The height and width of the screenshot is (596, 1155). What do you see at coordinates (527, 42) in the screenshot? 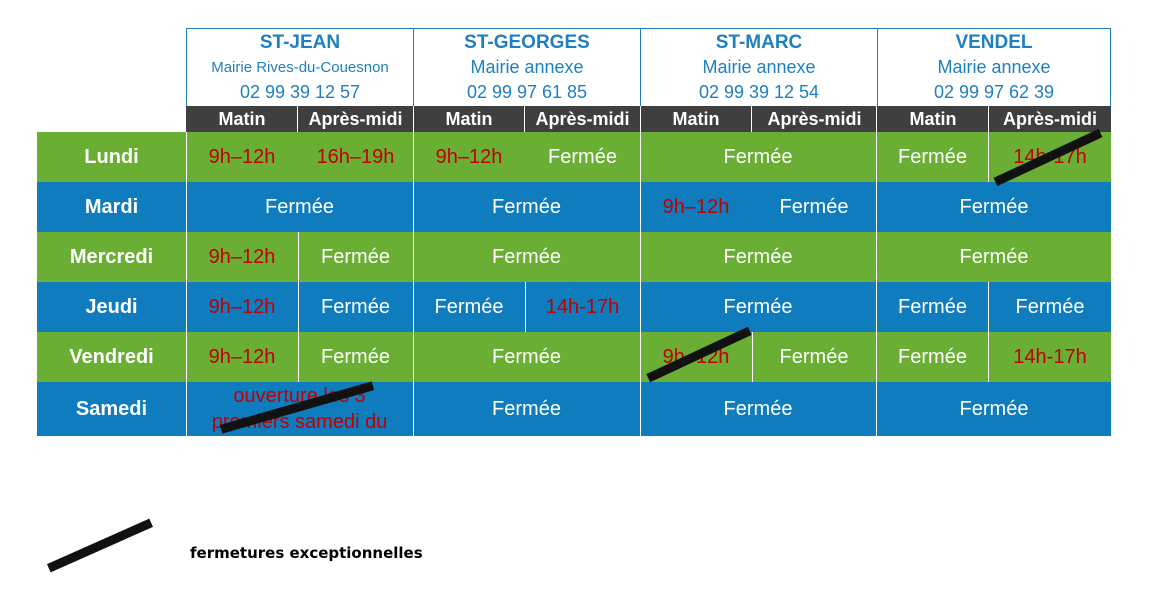
I see `town-name: ST-GEORGES` at bounding box center [527, 42].